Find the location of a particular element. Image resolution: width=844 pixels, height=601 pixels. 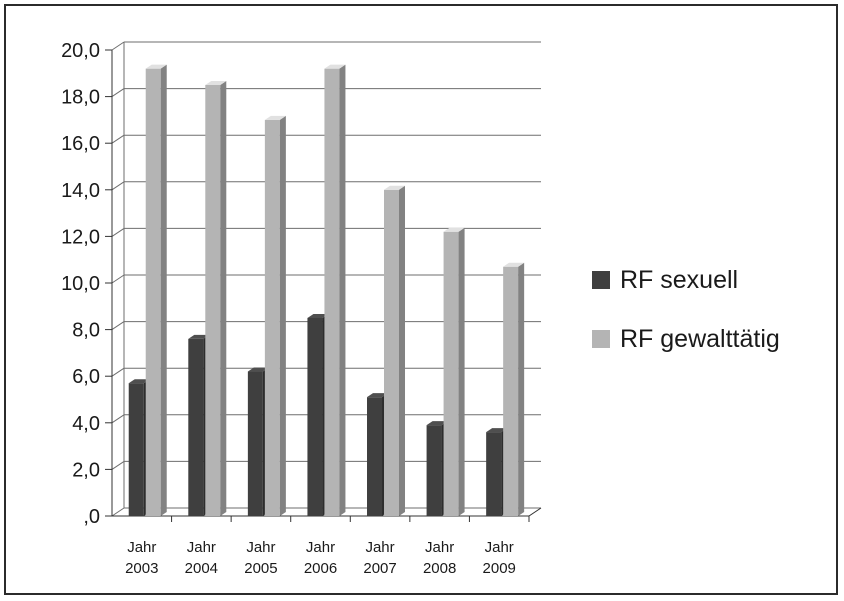

y-tick-label: 20,0 is located at coordinates (80, 51).